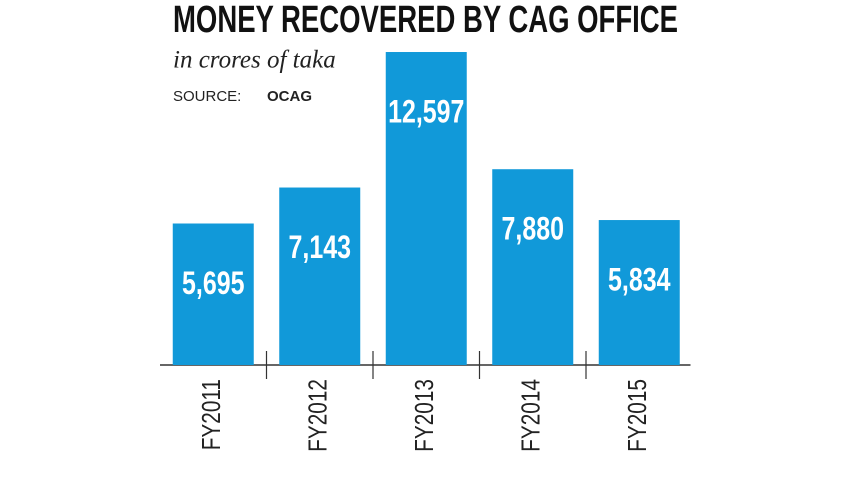  Describe the element at coordinates (425, 20) in the screenshot. I see `chart-title: MONEY RECOVERED BY CAG OFFICE` at that location.